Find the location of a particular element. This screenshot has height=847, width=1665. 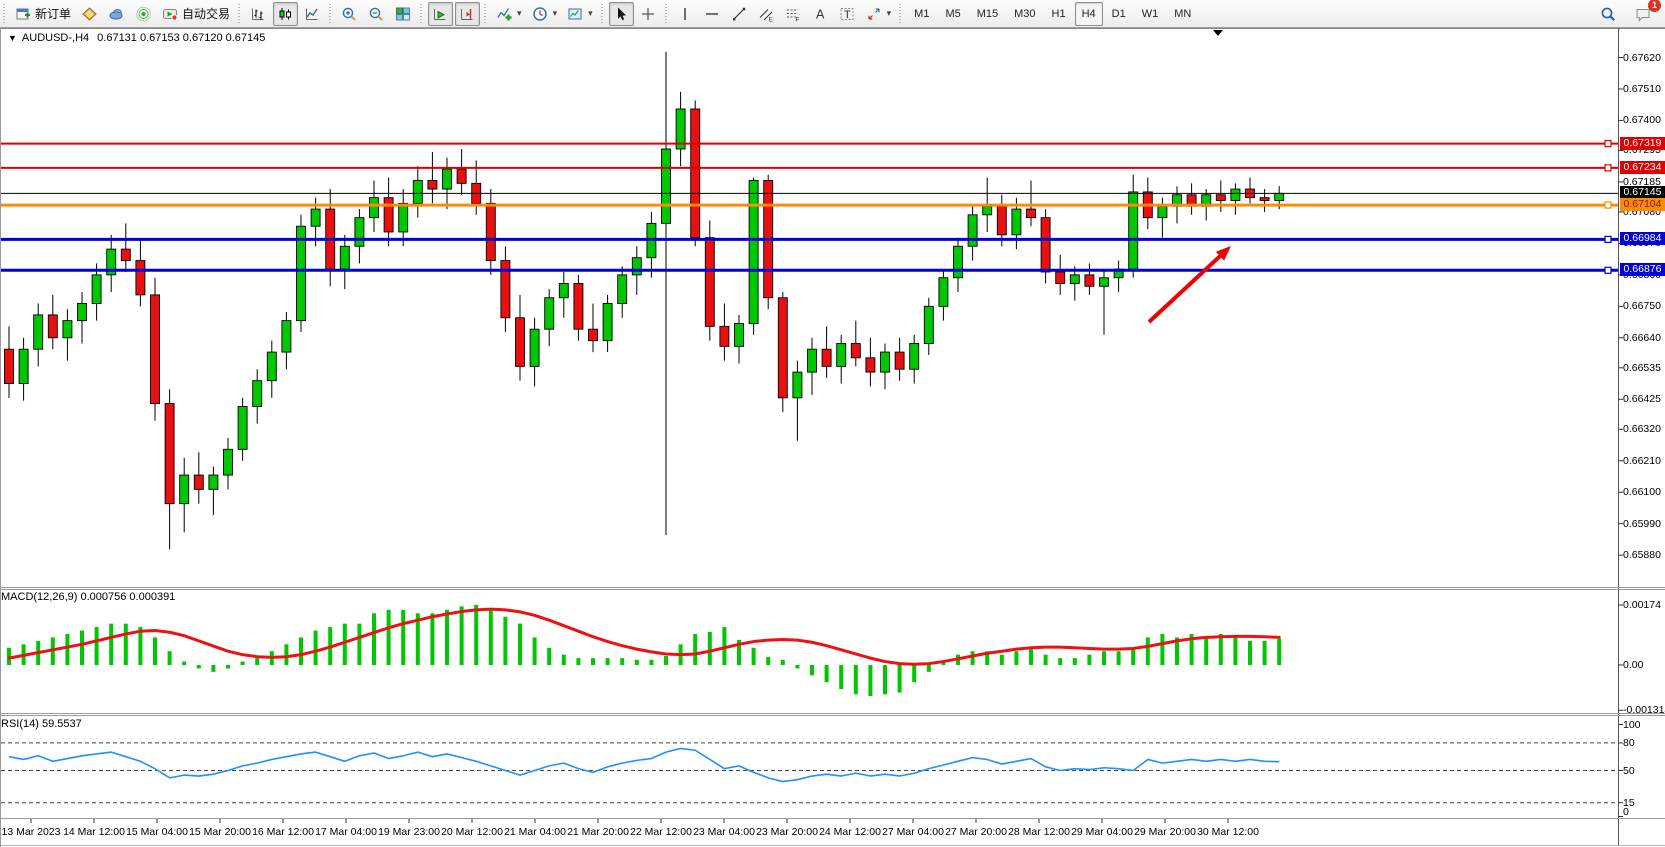

cursor-button is located at coordinates (621, 13).